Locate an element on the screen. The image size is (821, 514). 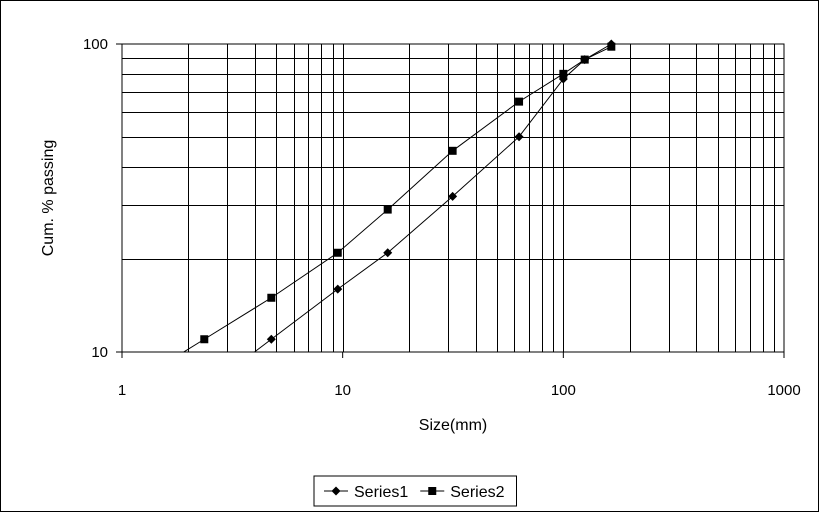
x-tick-label: 100 is located at coordinates (563, 390).